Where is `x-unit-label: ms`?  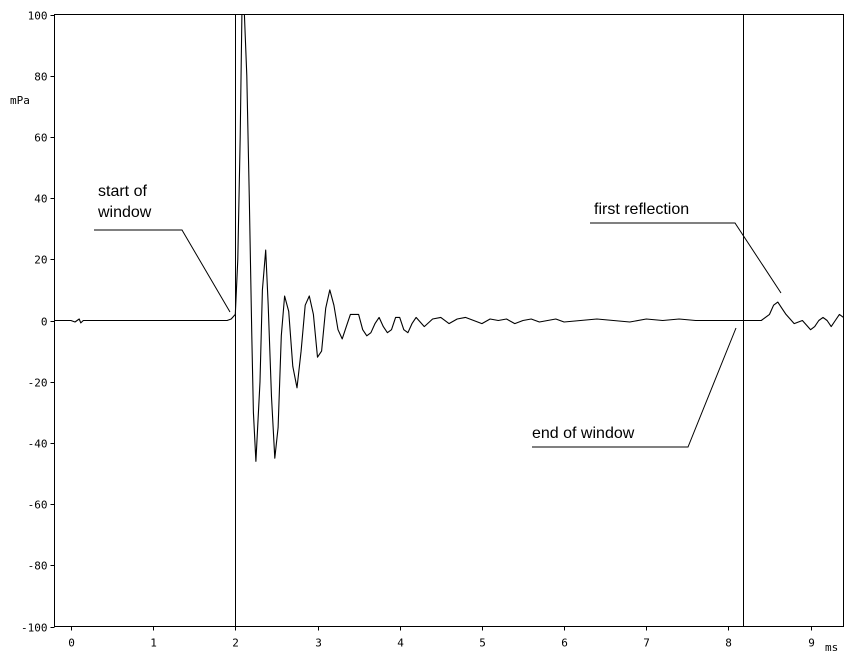
x-unit-label: ms is located at coordinates (831, 647).